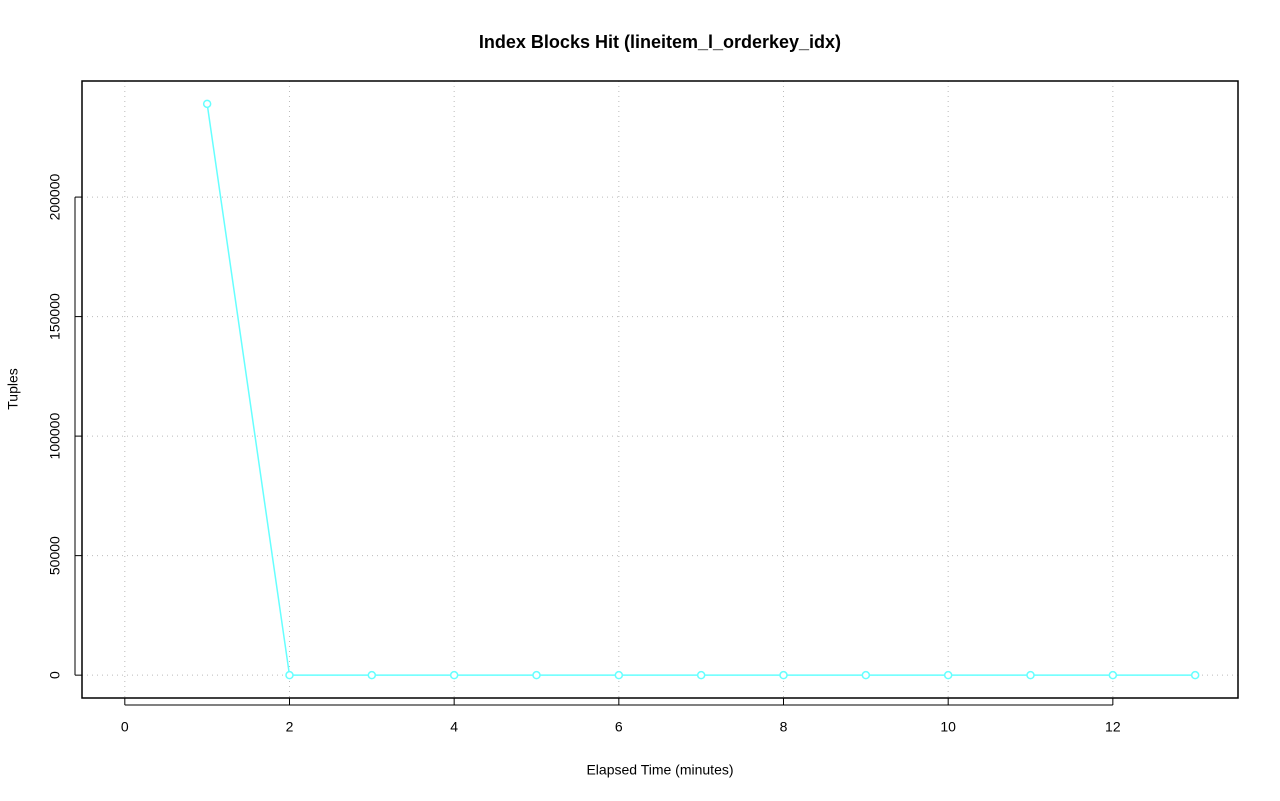 The image size is (1280, 801). Describe the element at coordinates (13, 389) in the screenshot. I see `y-axis-label: Tuples` at that location.